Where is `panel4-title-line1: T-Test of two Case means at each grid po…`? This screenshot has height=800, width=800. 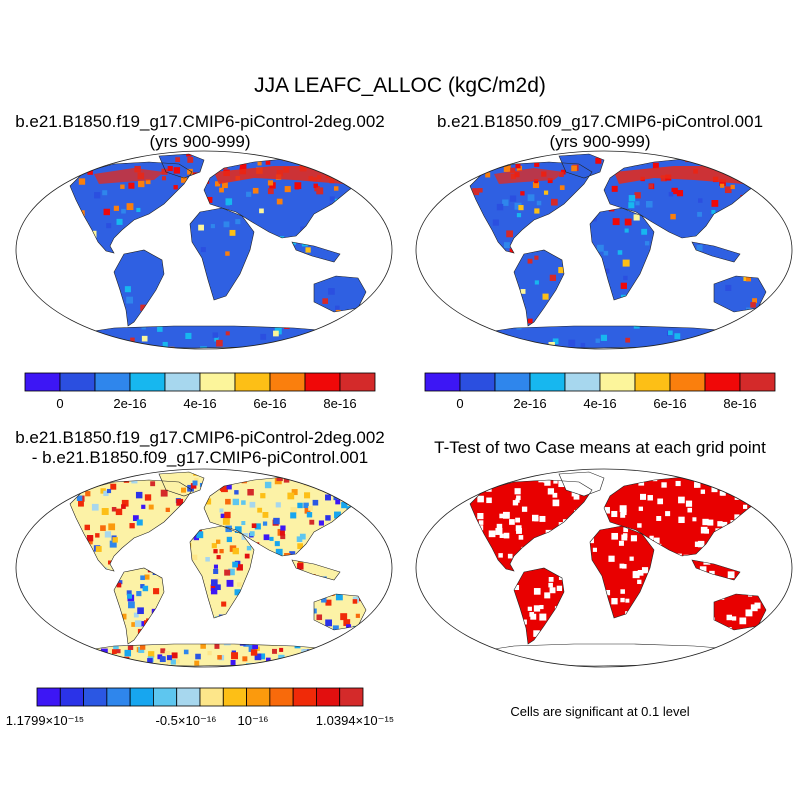
panel4-title-line1: T-Test of two Case means at each grid po… is located at coordinates (600, 447).